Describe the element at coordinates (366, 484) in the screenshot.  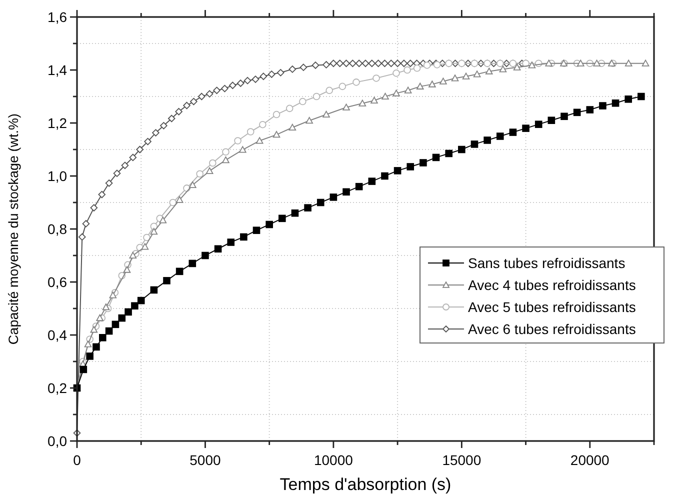
I see `x-axis-title: Temps d'absorption (s)` at that location.